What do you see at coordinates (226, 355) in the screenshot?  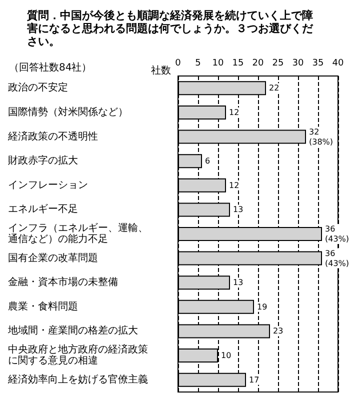 I see `data-label: 10` at bounding box center [226, 355].